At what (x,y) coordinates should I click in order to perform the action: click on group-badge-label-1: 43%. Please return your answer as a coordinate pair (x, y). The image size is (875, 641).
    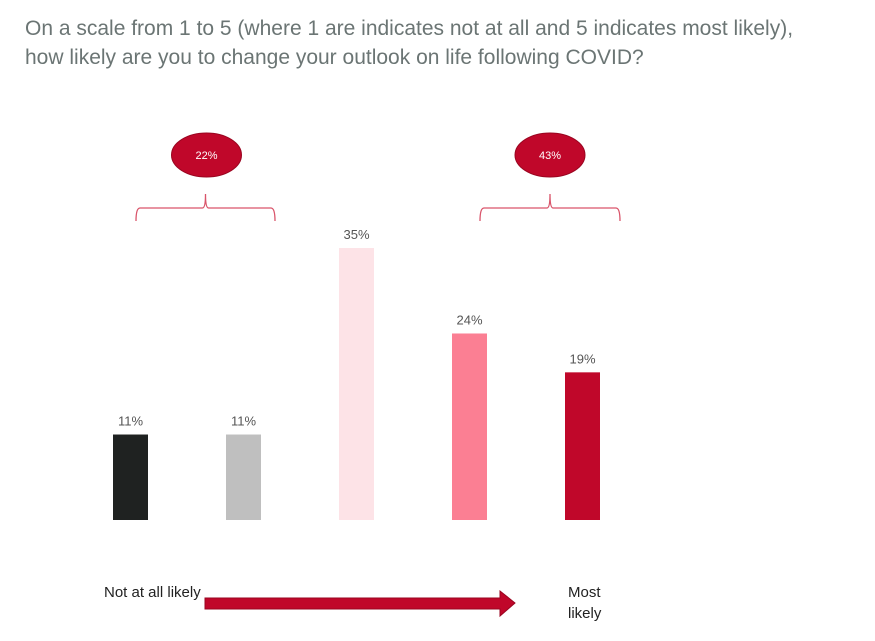
    Looking at the image, I should click on (550, 156).